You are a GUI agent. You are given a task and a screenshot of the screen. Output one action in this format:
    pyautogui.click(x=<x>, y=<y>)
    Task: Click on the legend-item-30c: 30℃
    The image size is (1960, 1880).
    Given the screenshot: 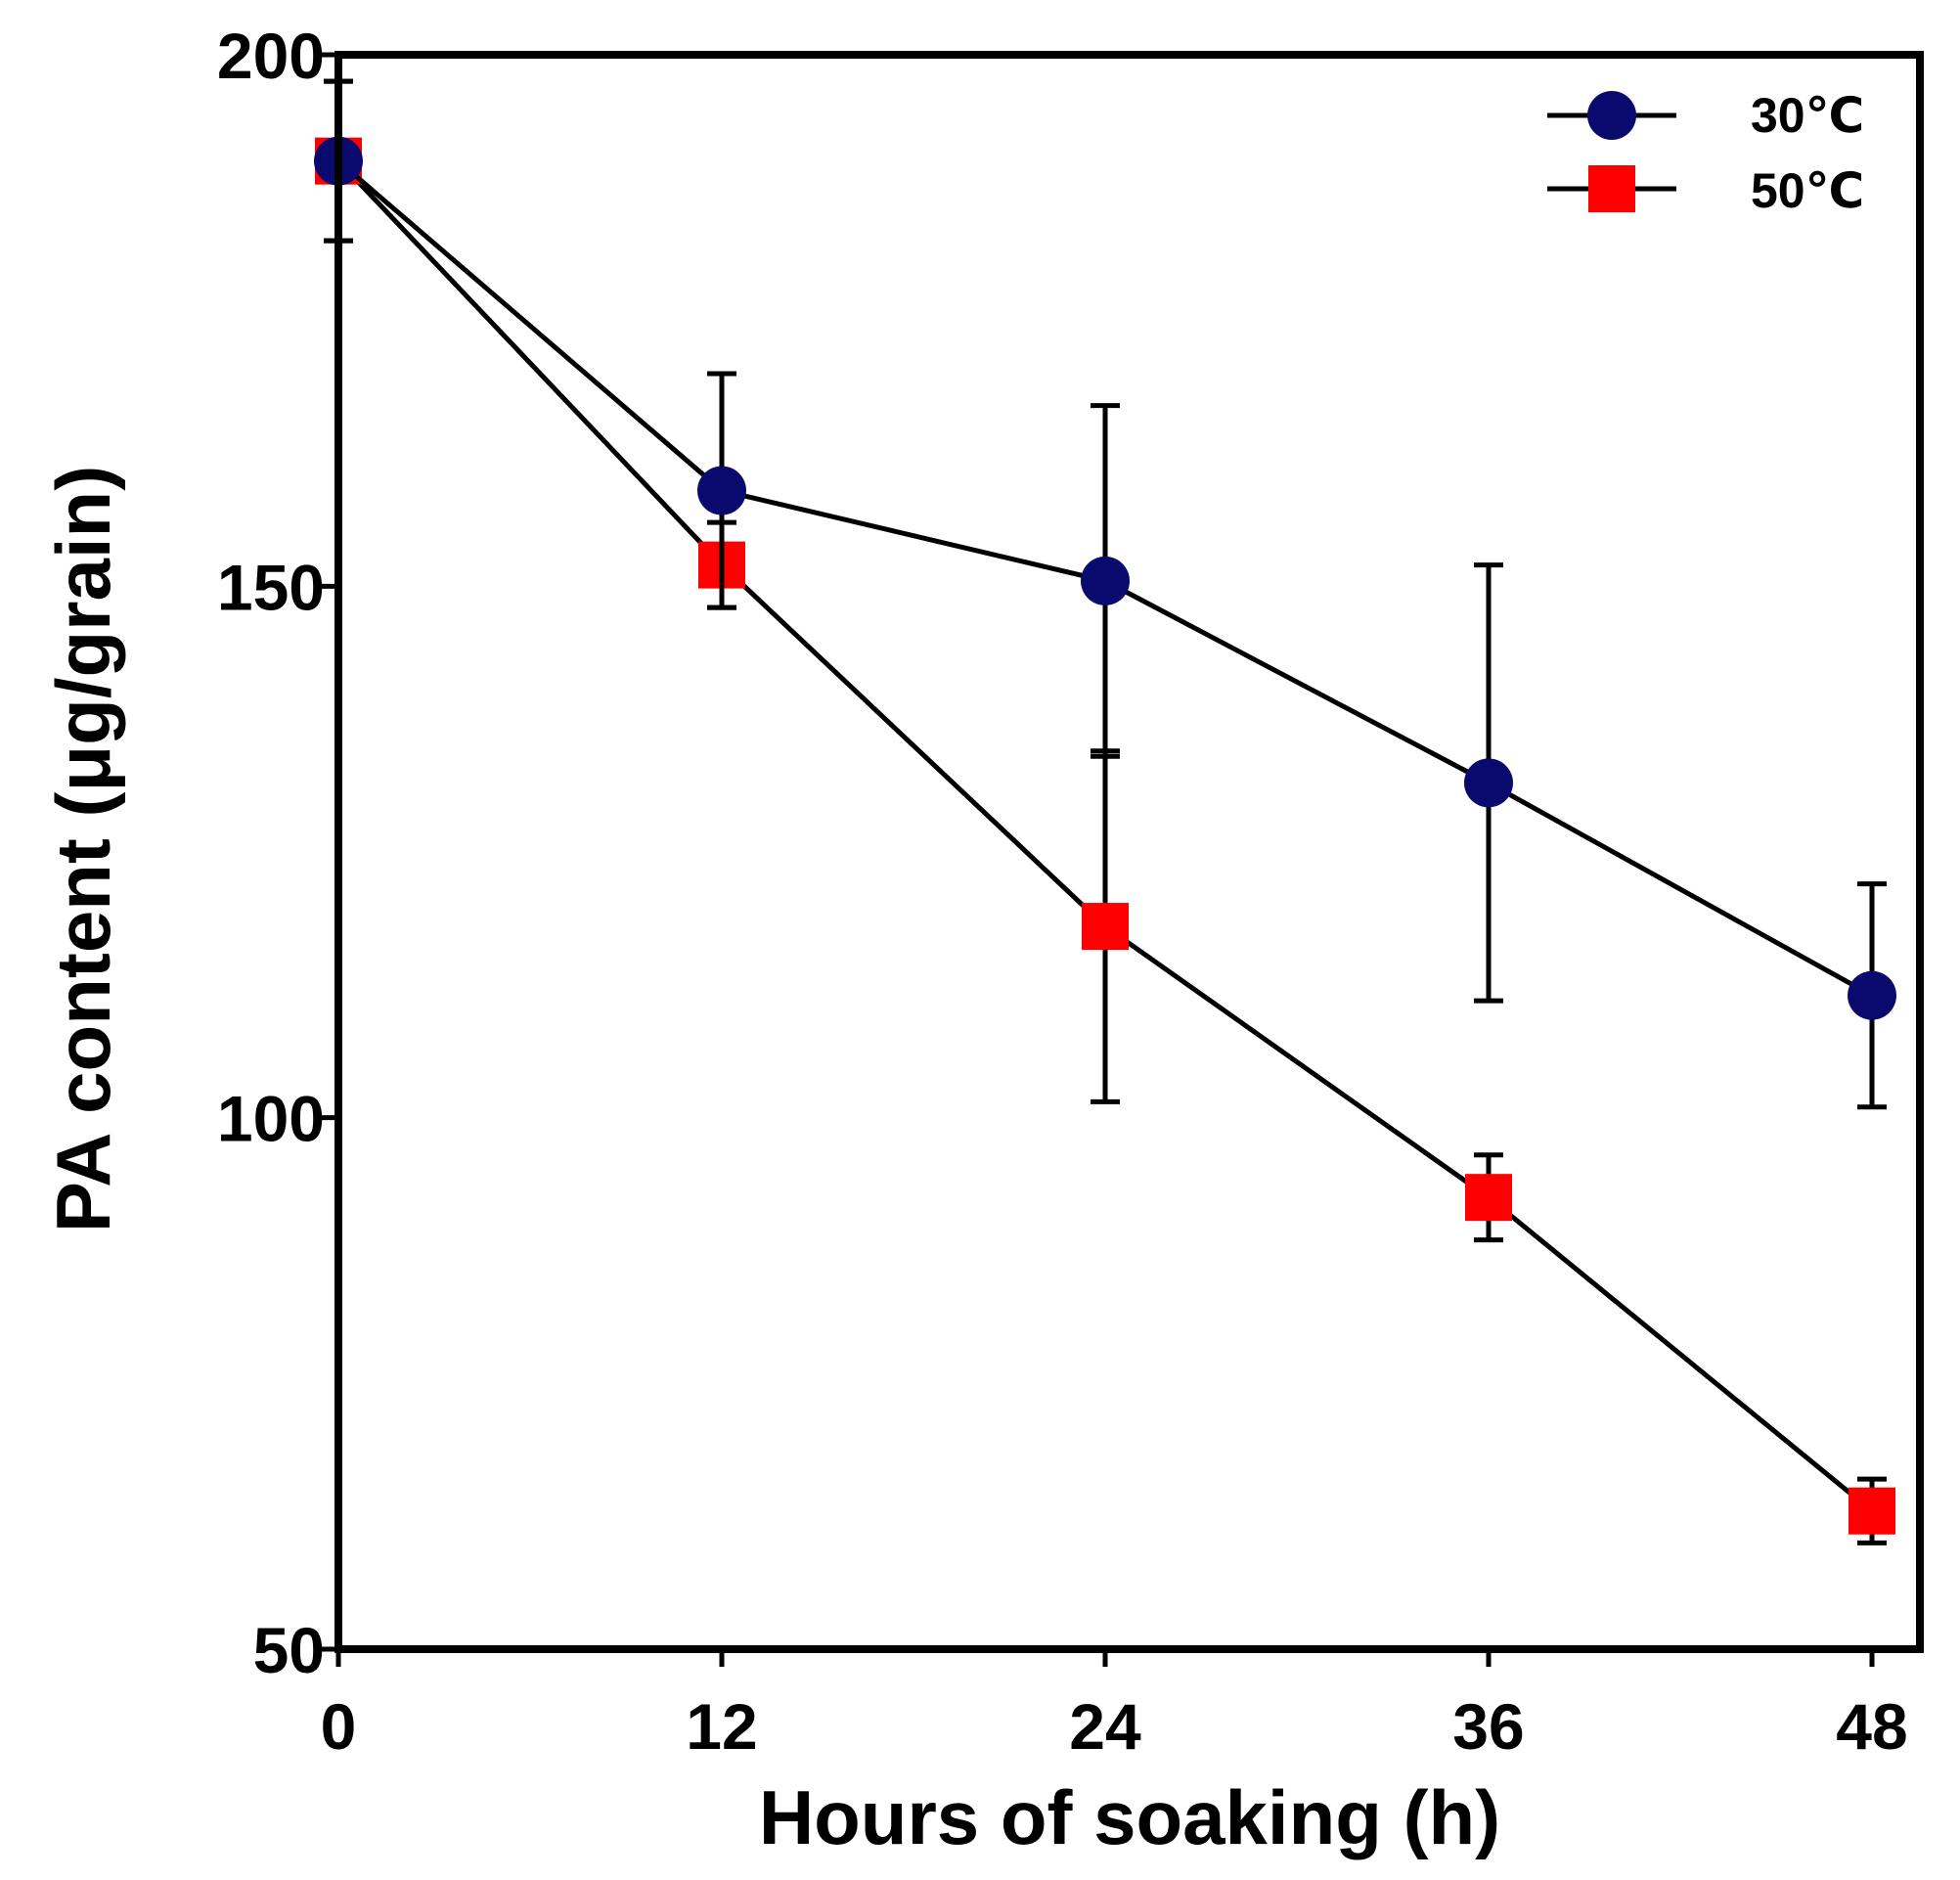 What is the action you would take?
    pyautogui.click(x=1705, y=115)
    